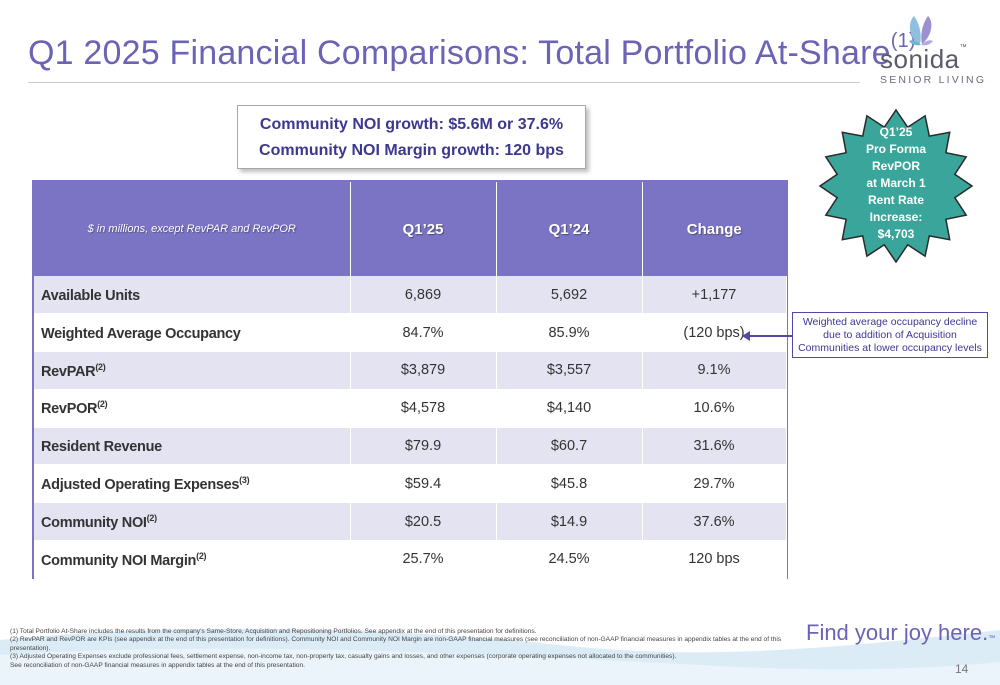 This screenshot has height=685, width=1000. What do you see at coordinates (921, 31) in the screenshot?
I see `butterfly-icon` at bounding box center [921, 31].